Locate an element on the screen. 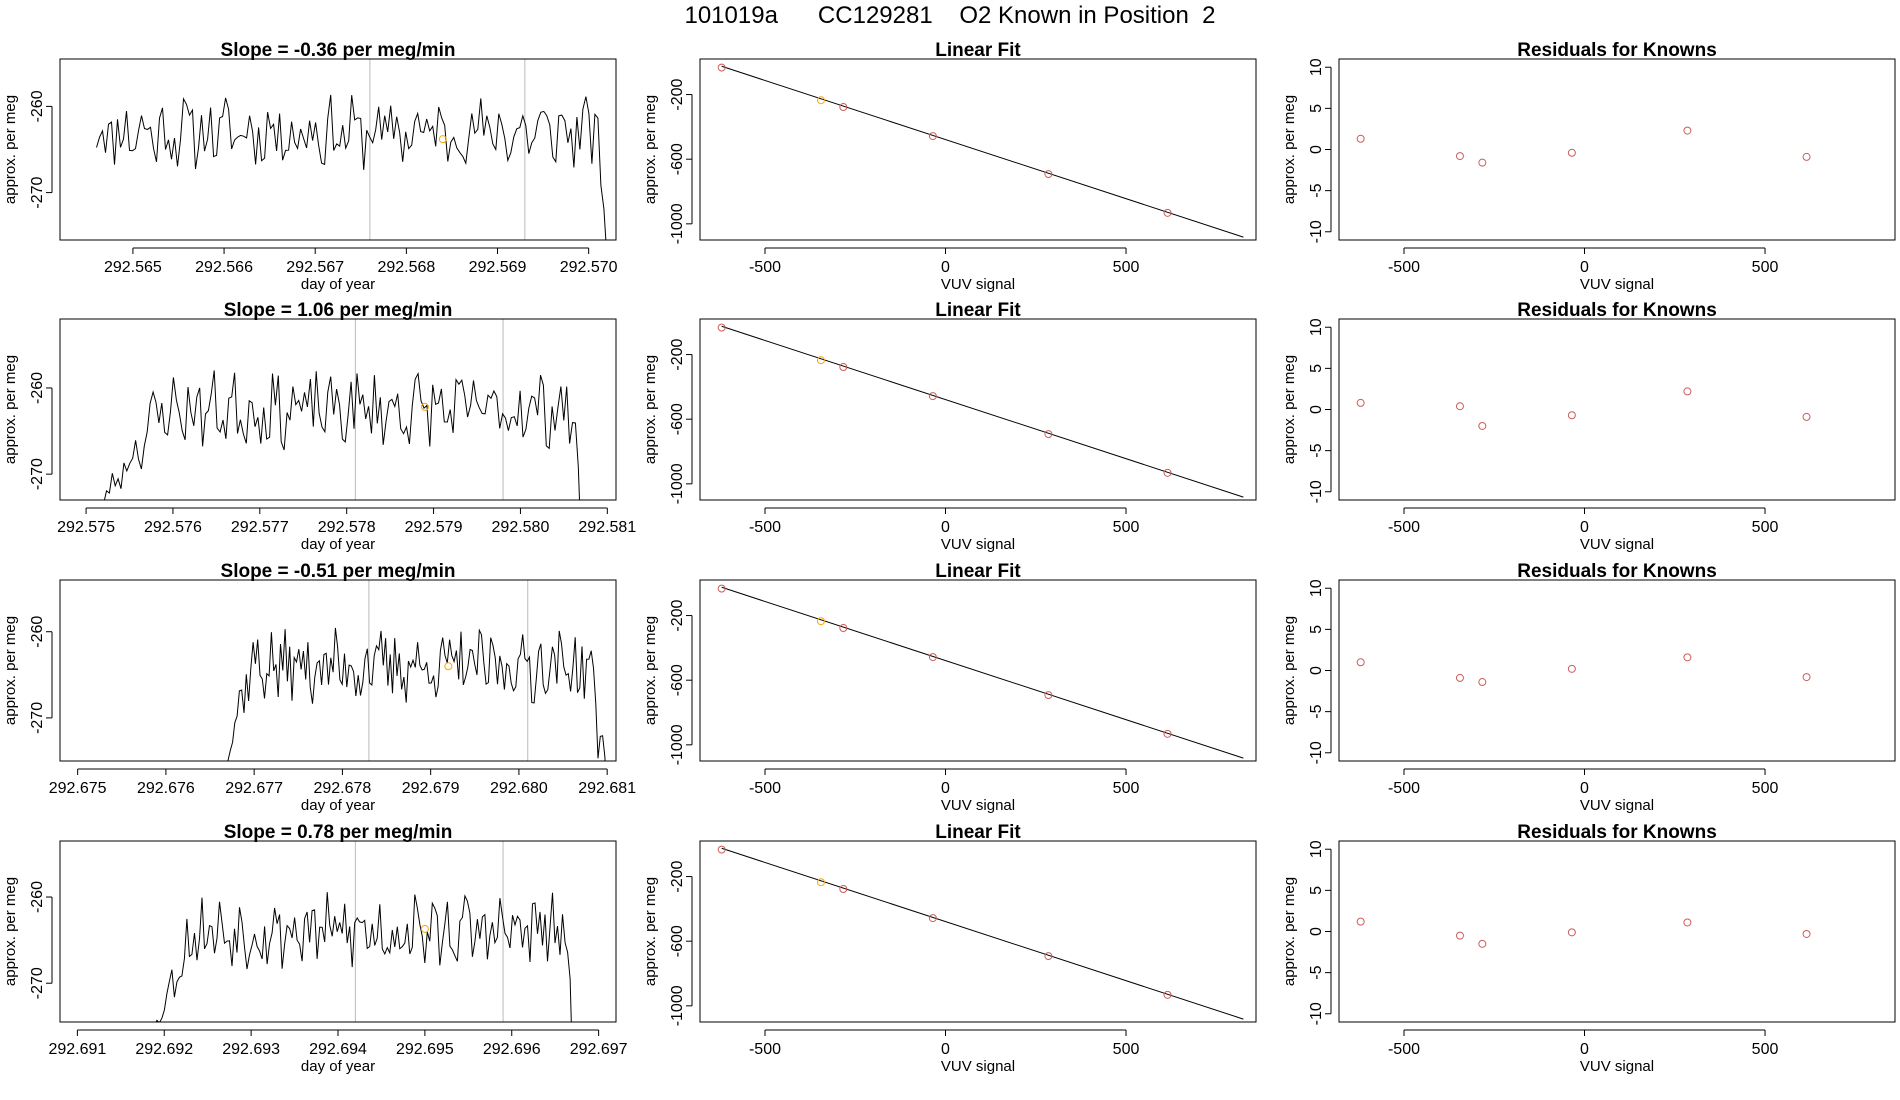 The height and width of the screenshot is (1100, 1900). panel-title: Slope = 1.06 per meg/min is located at coordinates (338, 310).